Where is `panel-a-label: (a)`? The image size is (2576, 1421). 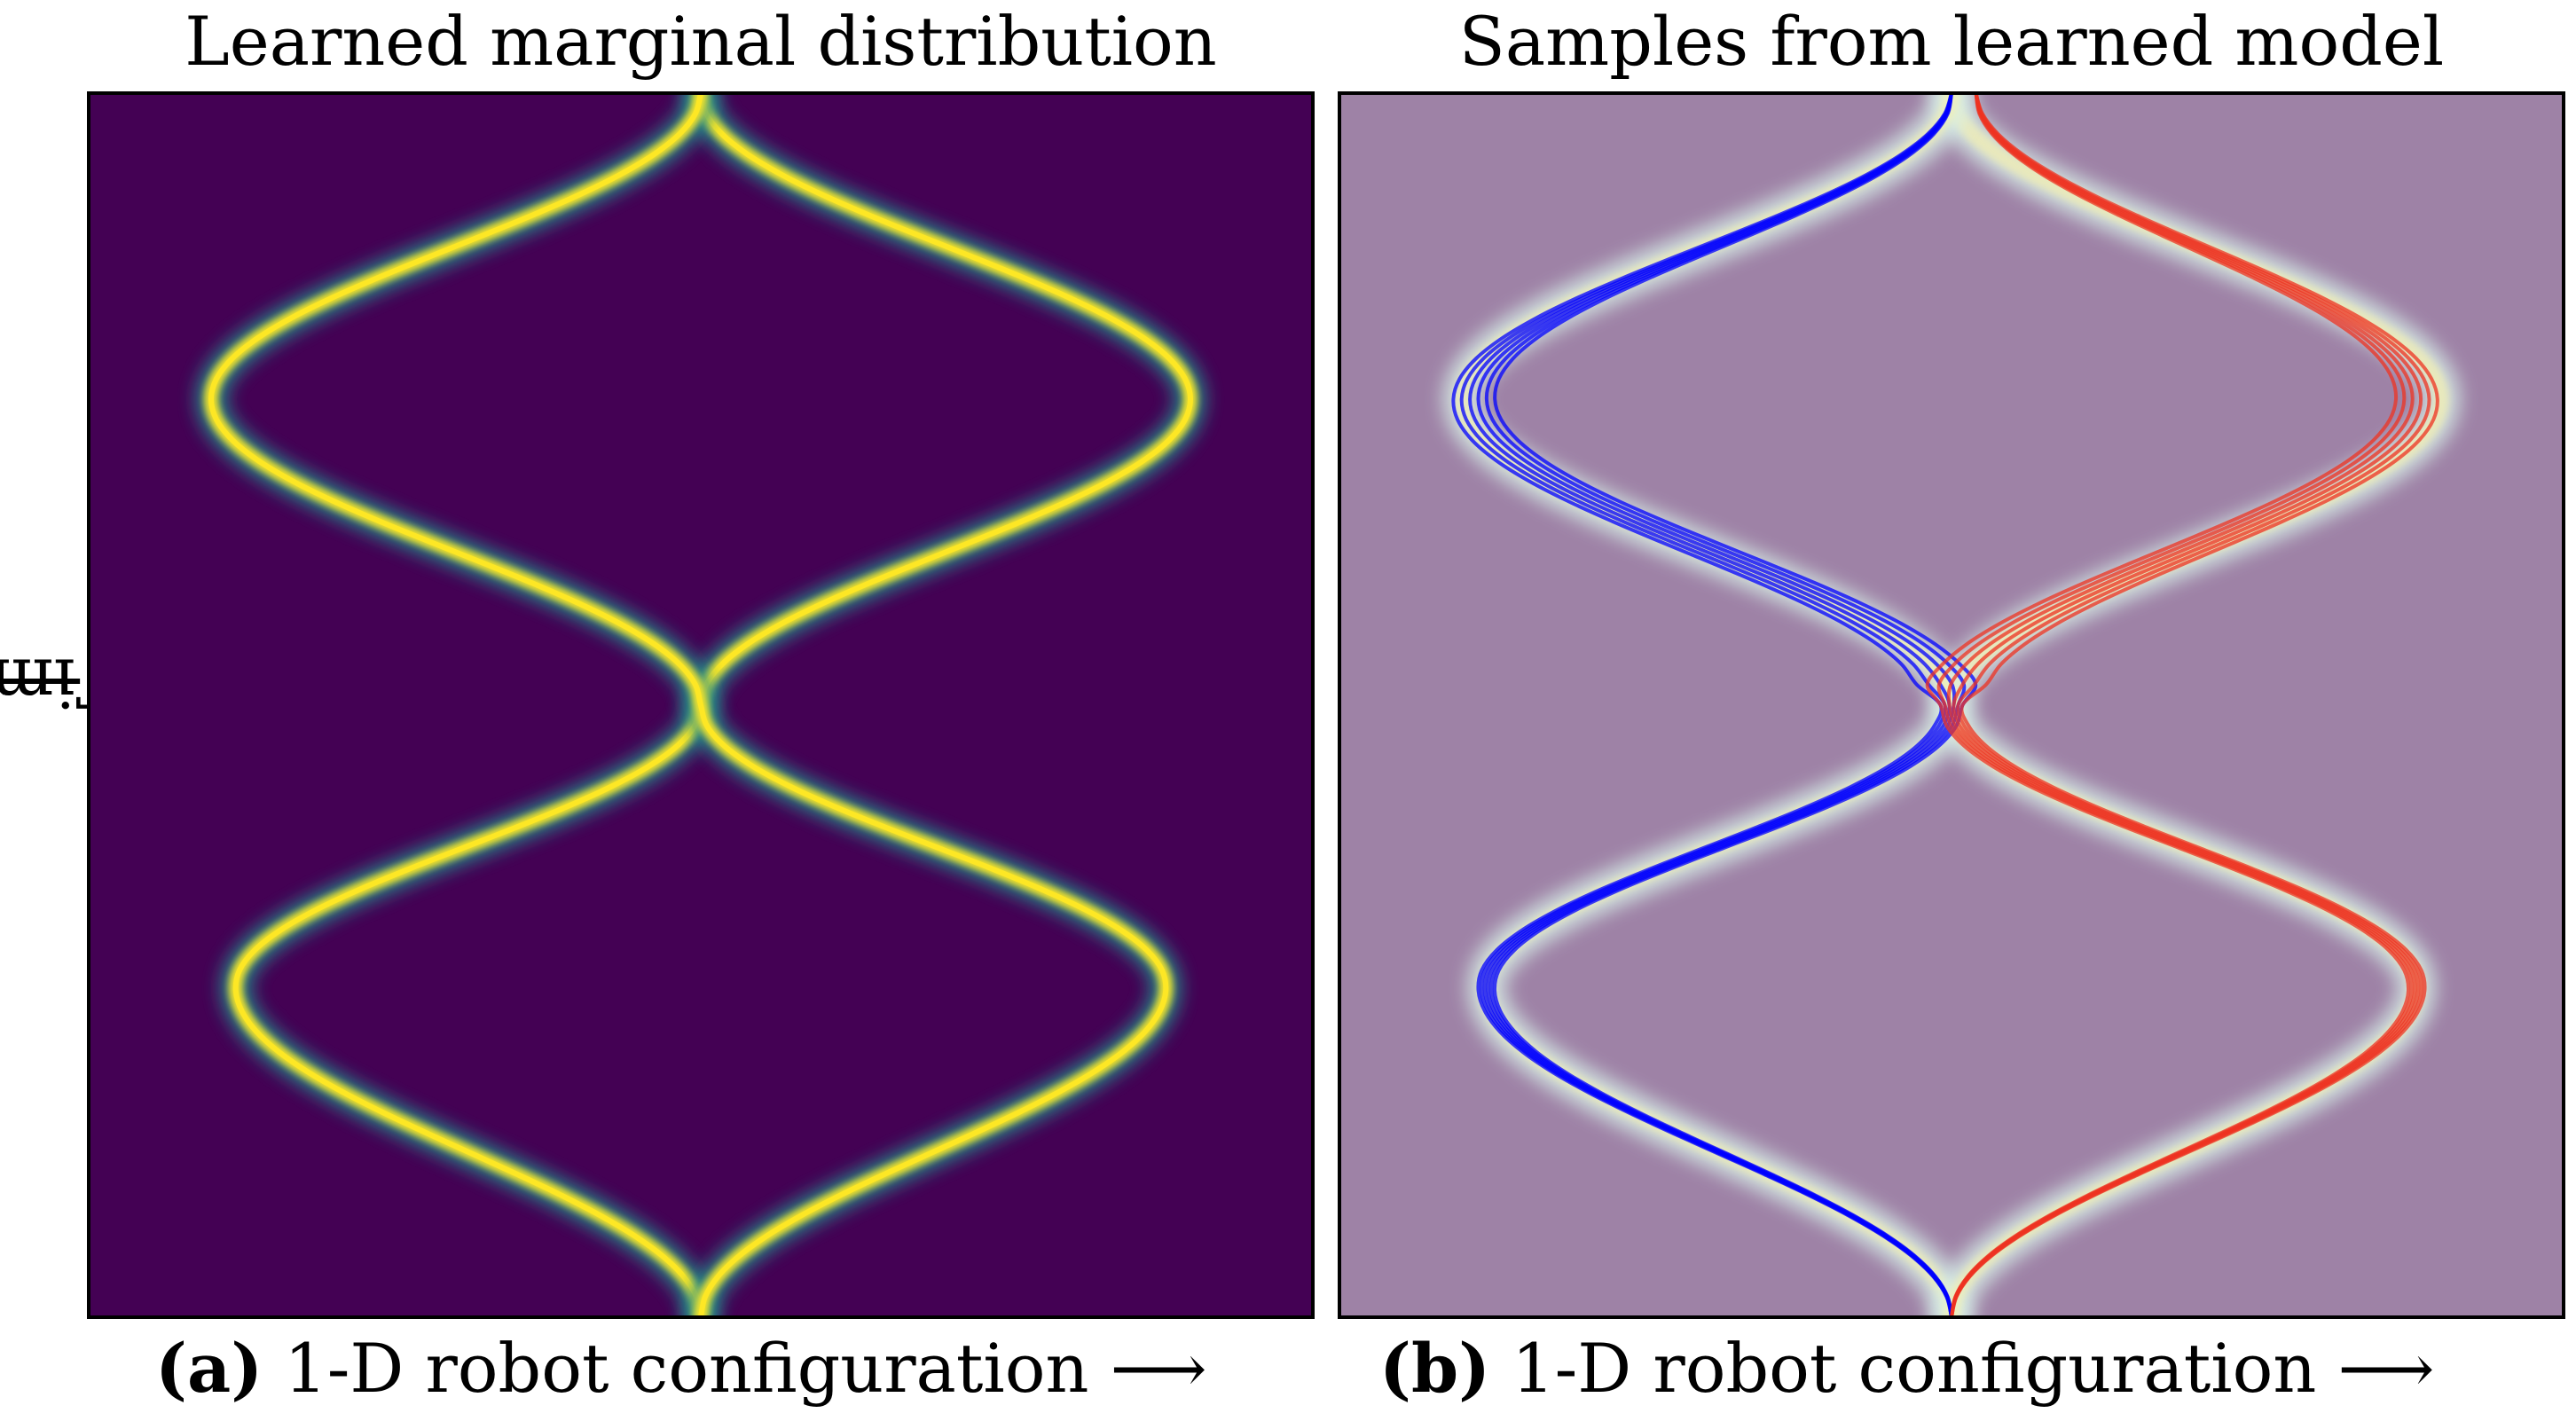
panel-a-label: (a) is located at coordinates (209, 1368).